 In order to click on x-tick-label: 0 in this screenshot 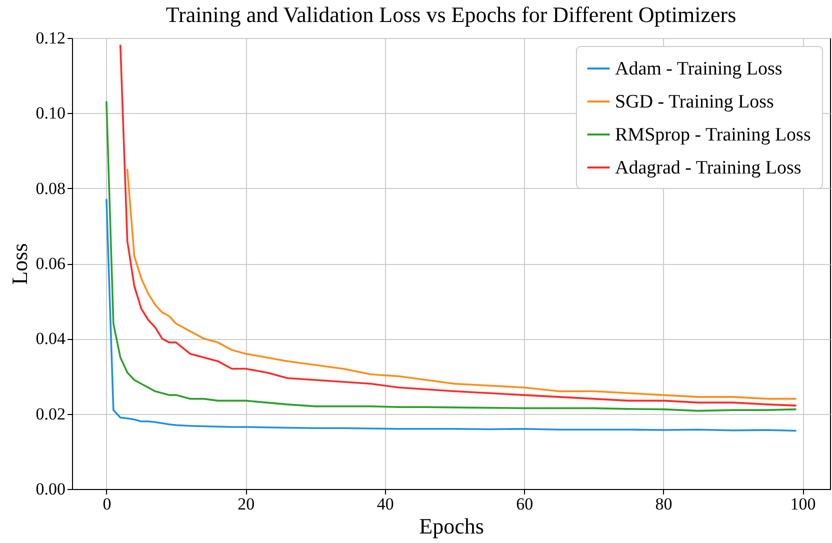, I will do `click(107, 504)`.